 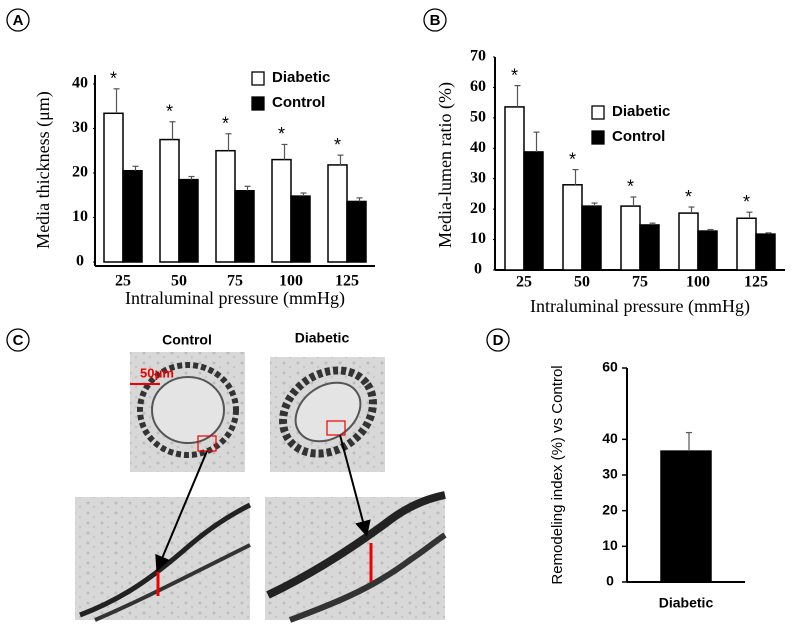 I want to click on zoom-image, so click(x=355, y=558).